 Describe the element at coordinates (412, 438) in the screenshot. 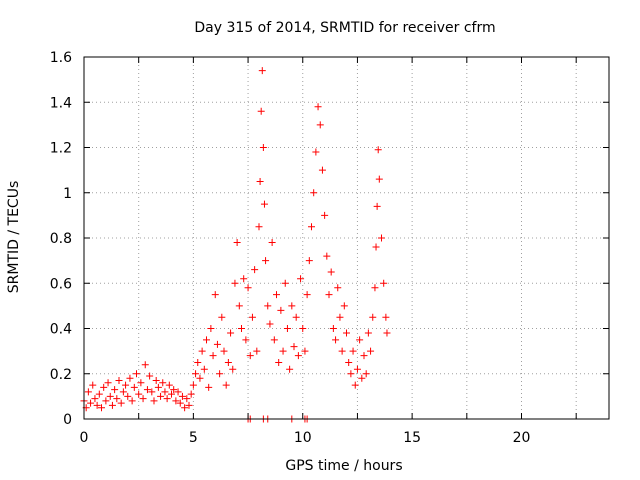

I see `x-tick-label: 15` at that location.